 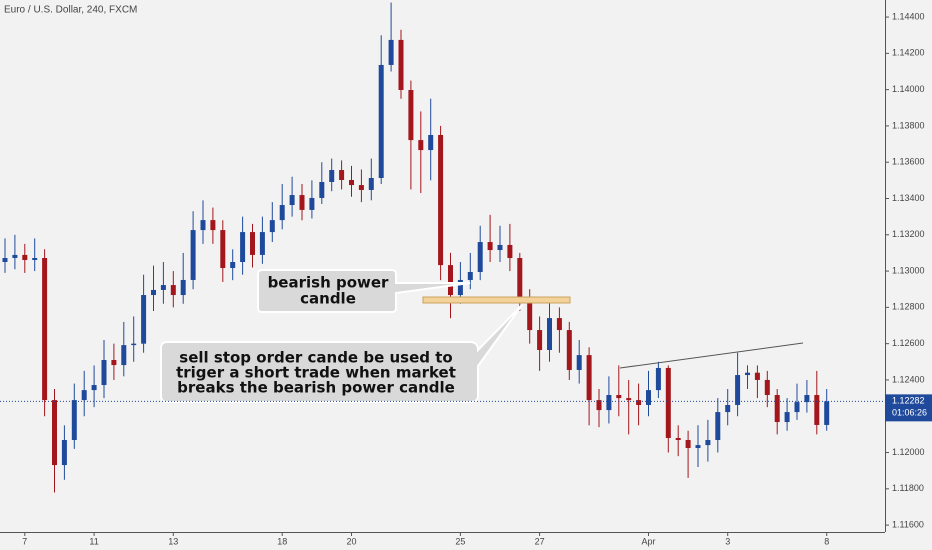 What do you see at coordinates (315, 358) in the screenshot?
I see `annotation-text: sell stop order cande be used to` at bounding box center [315, 358].